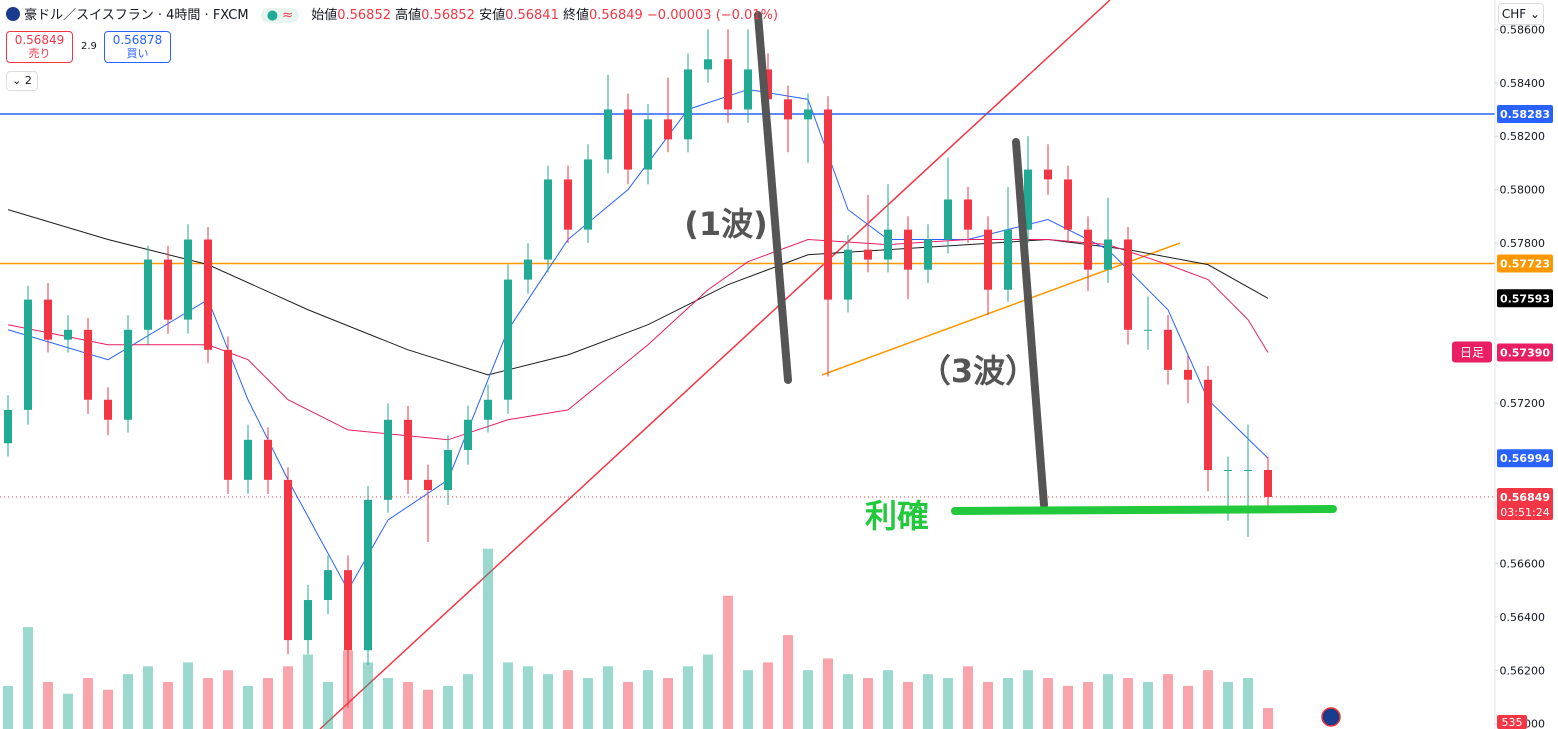  Describe the element at coordinates (137, 47) in the screenshot. I see `buy-button: 0.56878 買い` at that location.